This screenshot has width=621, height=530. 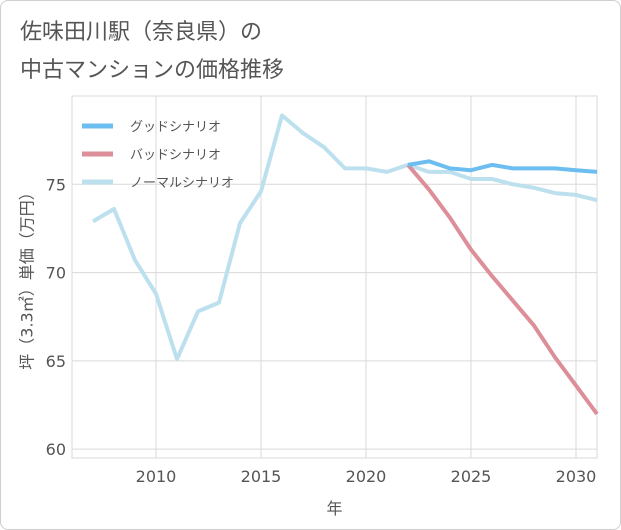 I want to click on x-axis-label: 年, so click(x=334, y=508).